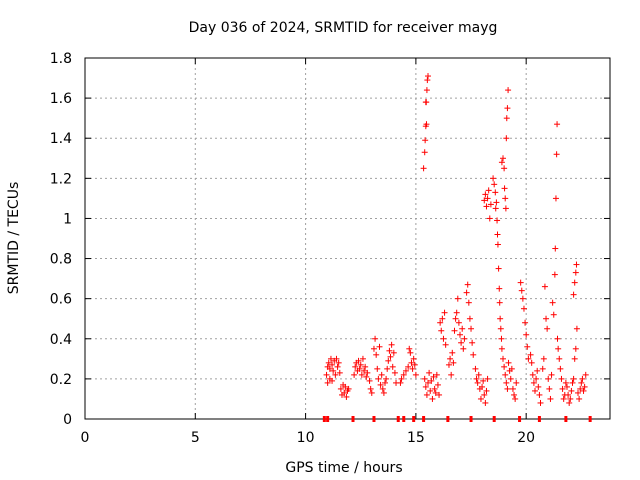  I want to click on y-axis-label: SRMTID / TECUs, so click(14, 238).